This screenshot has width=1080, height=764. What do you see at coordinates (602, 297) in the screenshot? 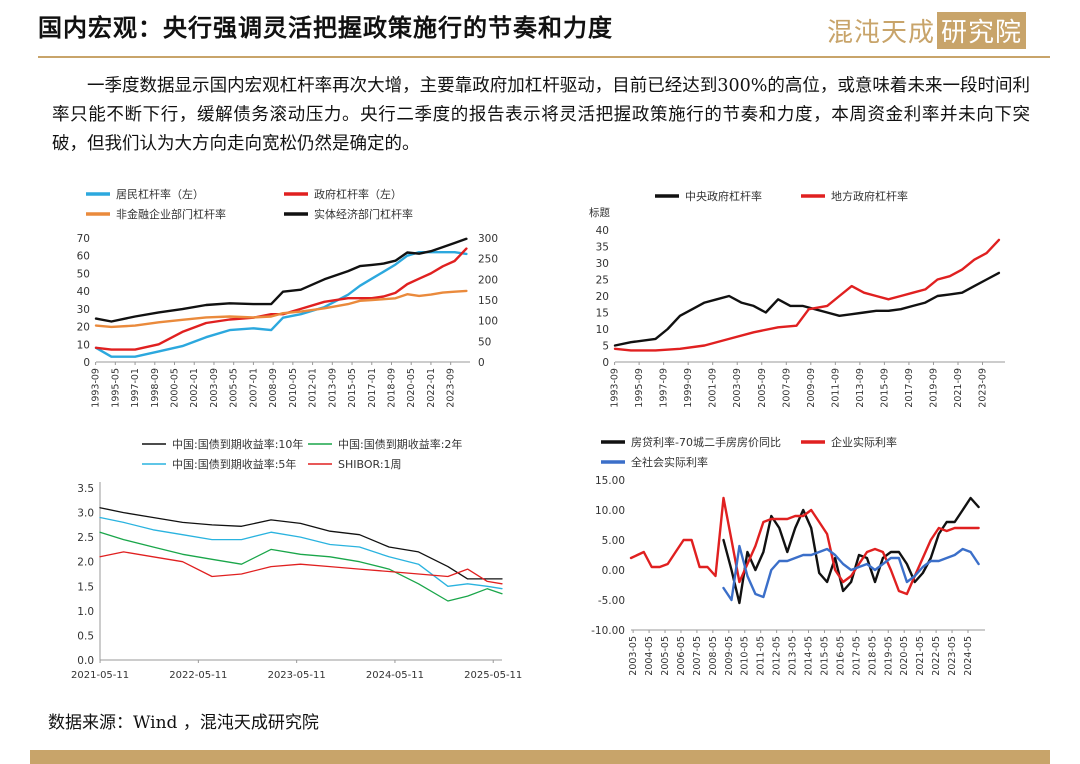
I see `y-tick-label: 20` at bounding box center [602, 297].